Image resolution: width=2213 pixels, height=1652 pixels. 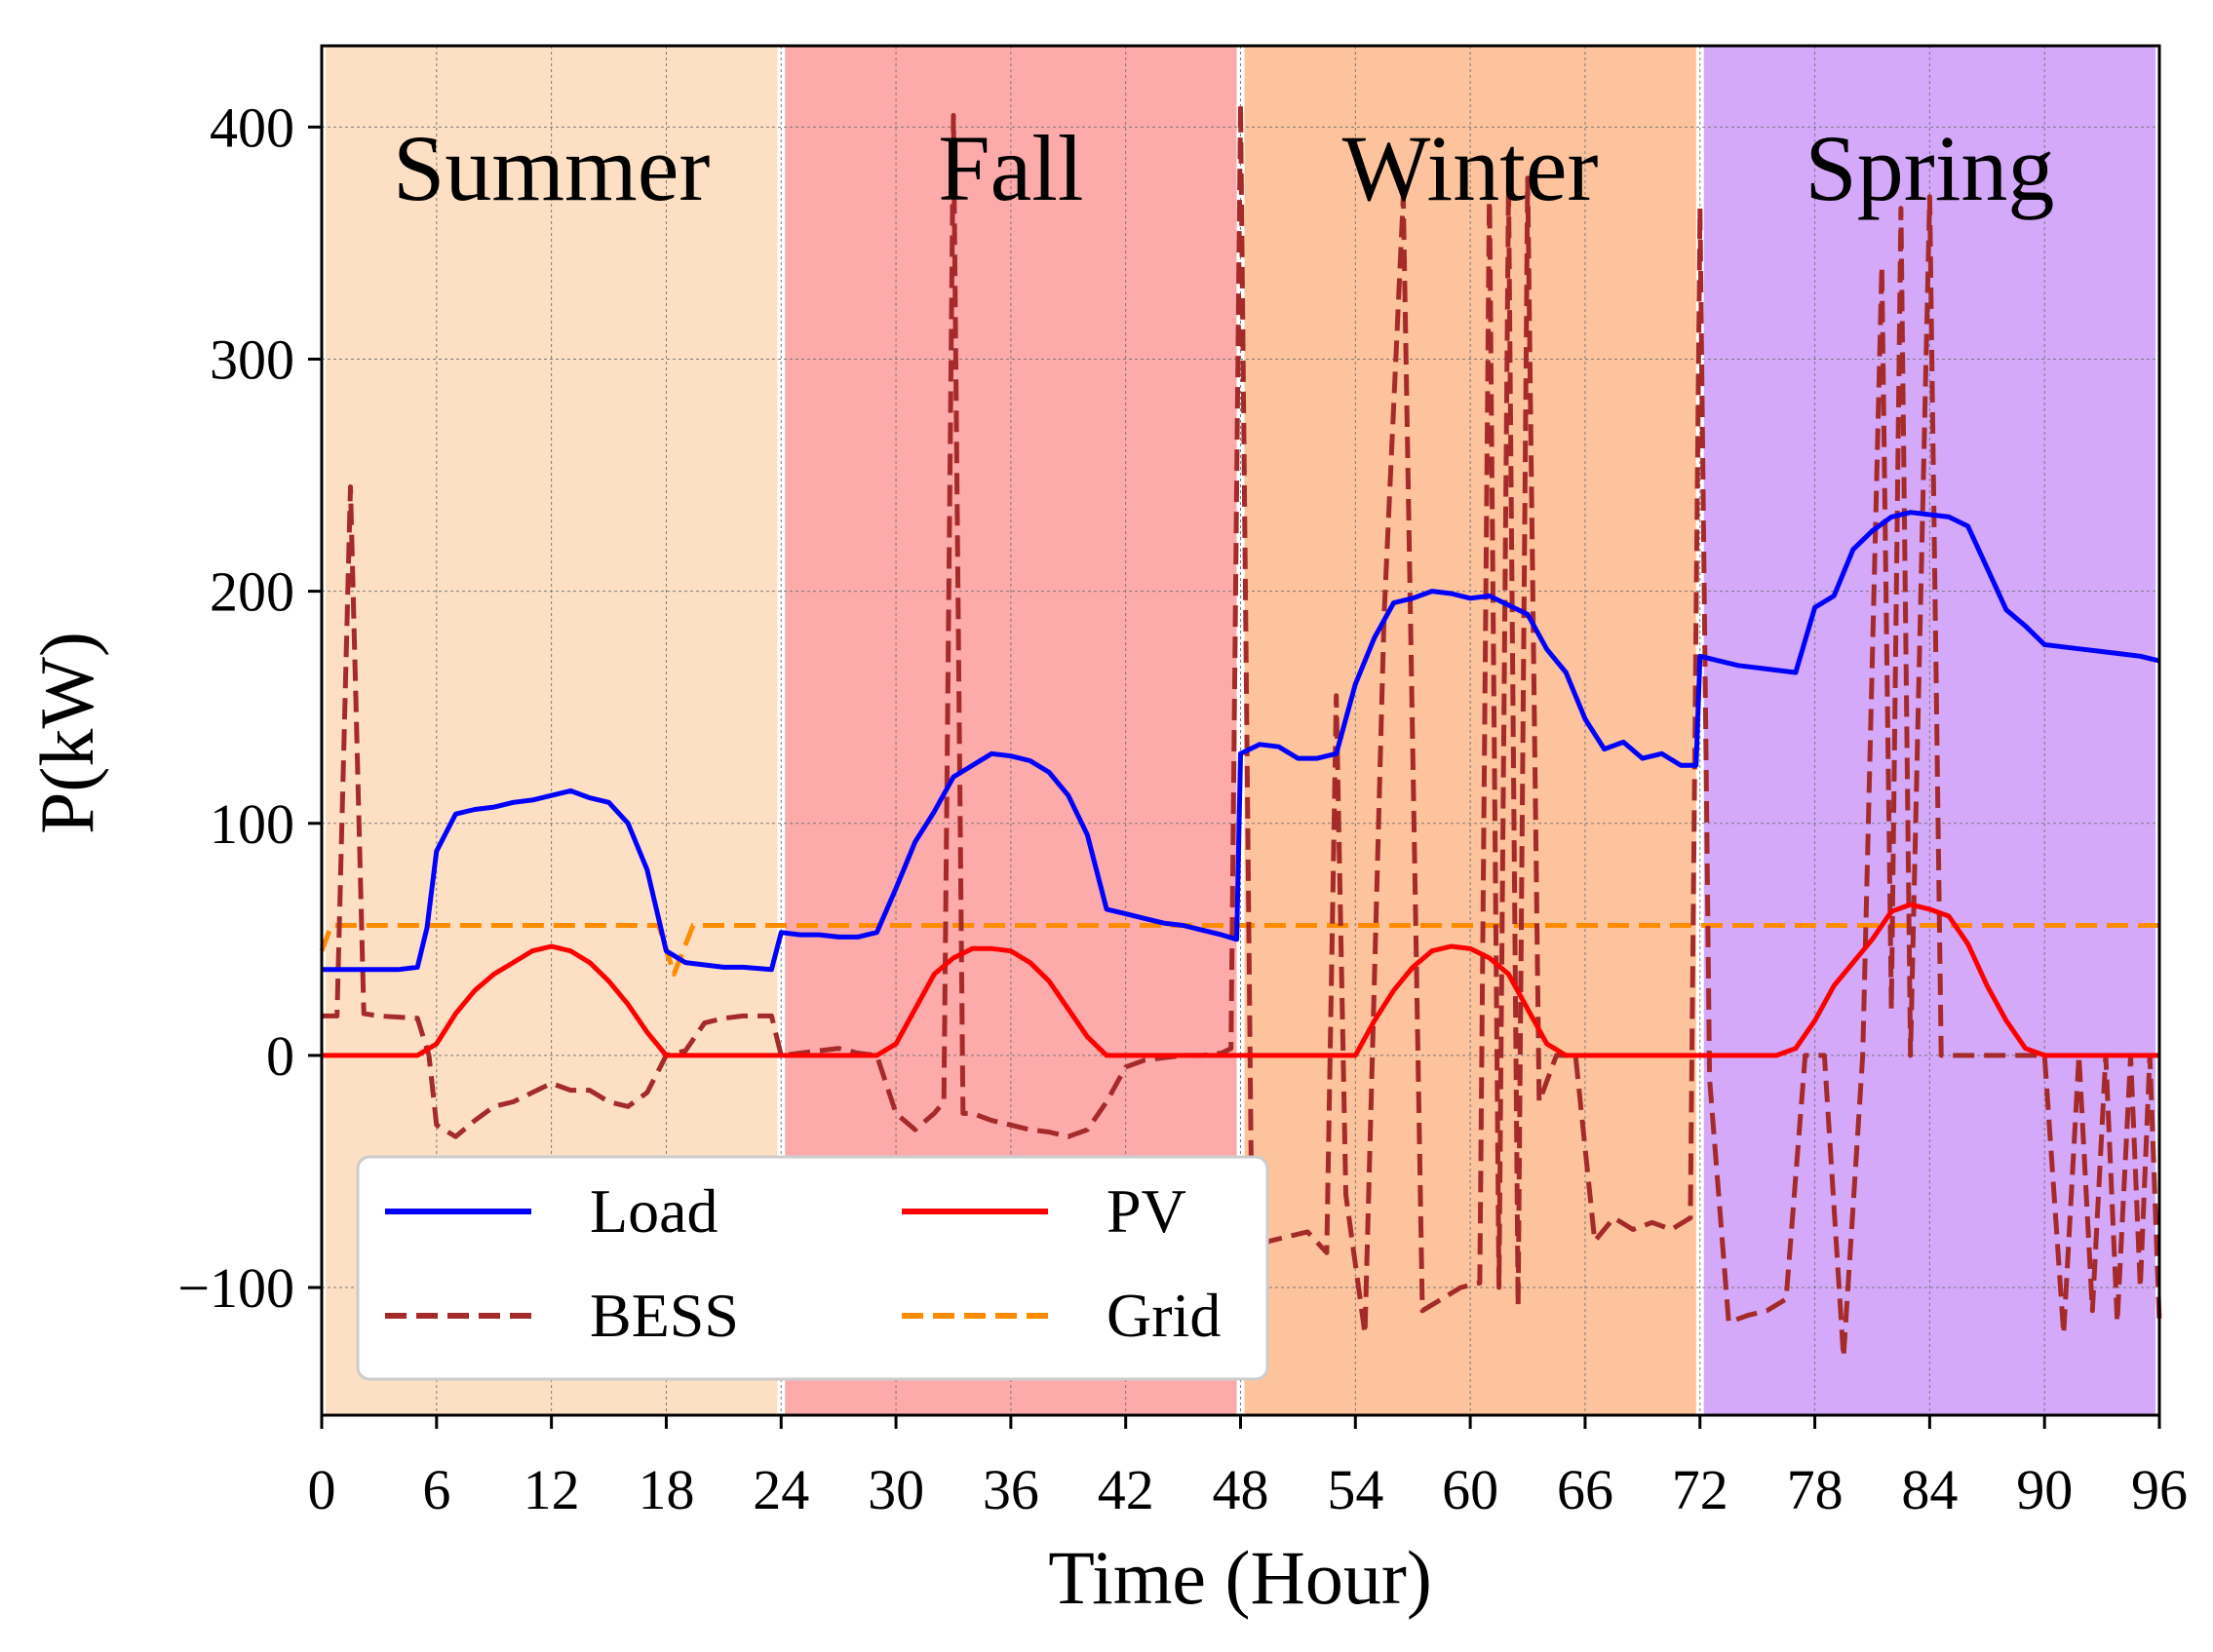 I want to click on y-tick-label: 400, so click(x=252, y=128).